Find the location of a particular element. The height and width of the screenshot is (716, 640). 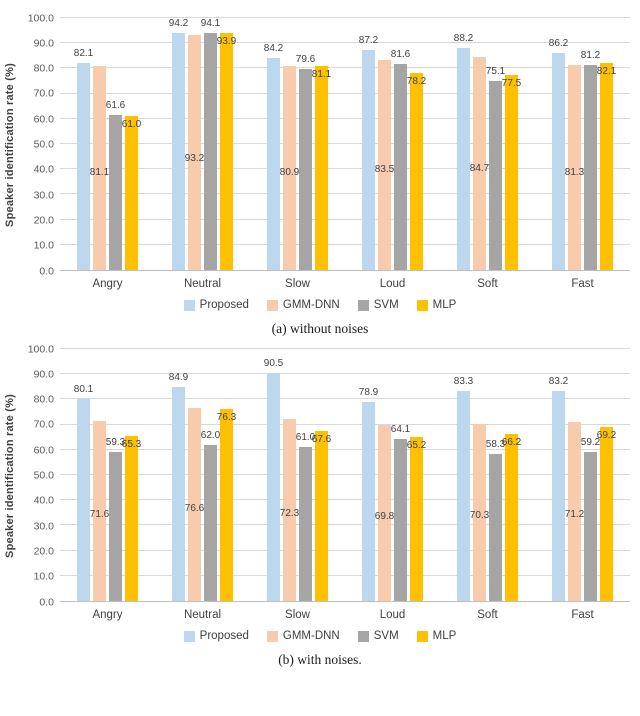

category-group-fast: 83.2 71.2 59.2 69.2 Fast is located at coordinates (582, 485).